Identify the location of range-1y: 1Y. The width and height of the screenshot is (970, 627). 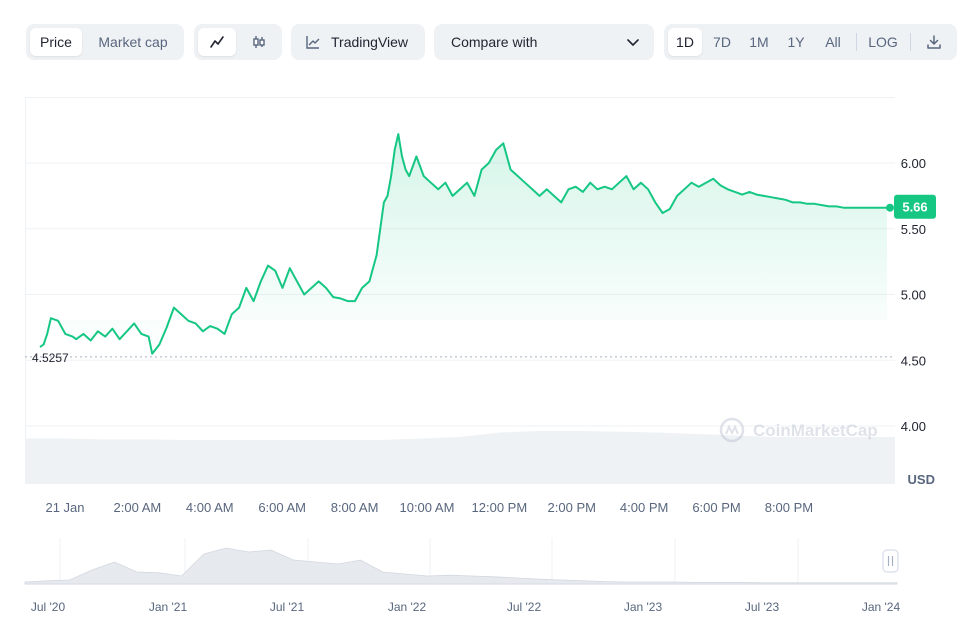
(796, 42).